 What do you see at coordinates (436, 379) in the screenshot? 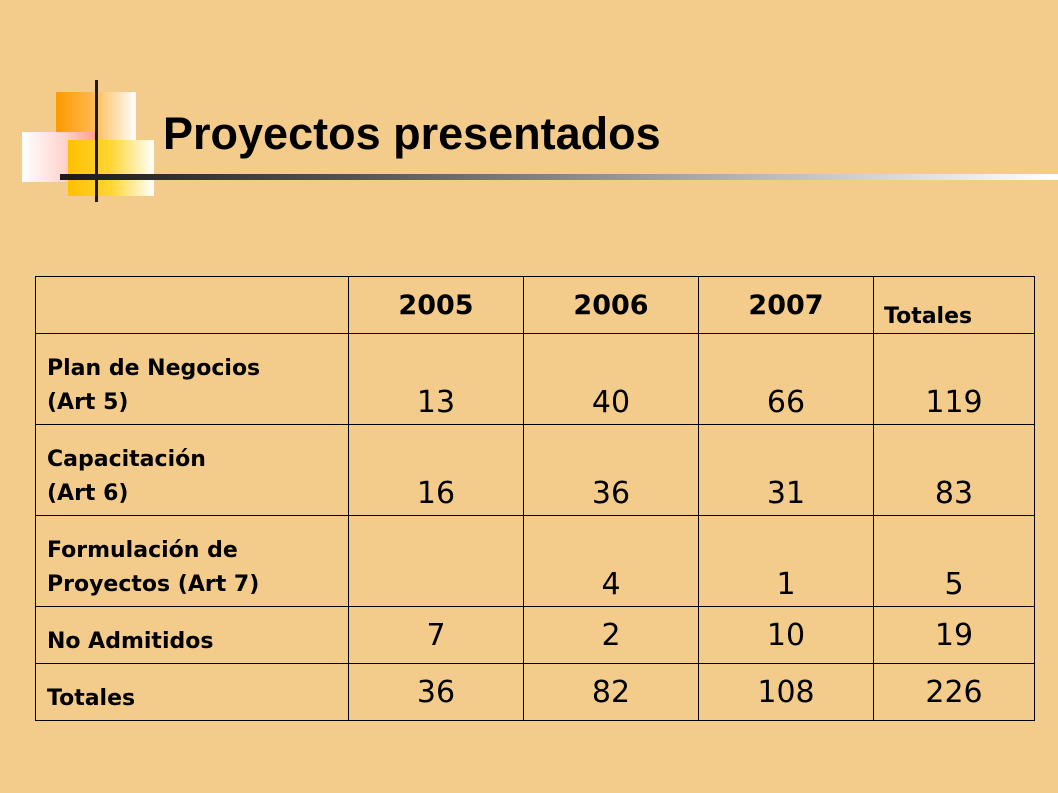
I see `cell-value: 13` at bounding box center [436, 379].